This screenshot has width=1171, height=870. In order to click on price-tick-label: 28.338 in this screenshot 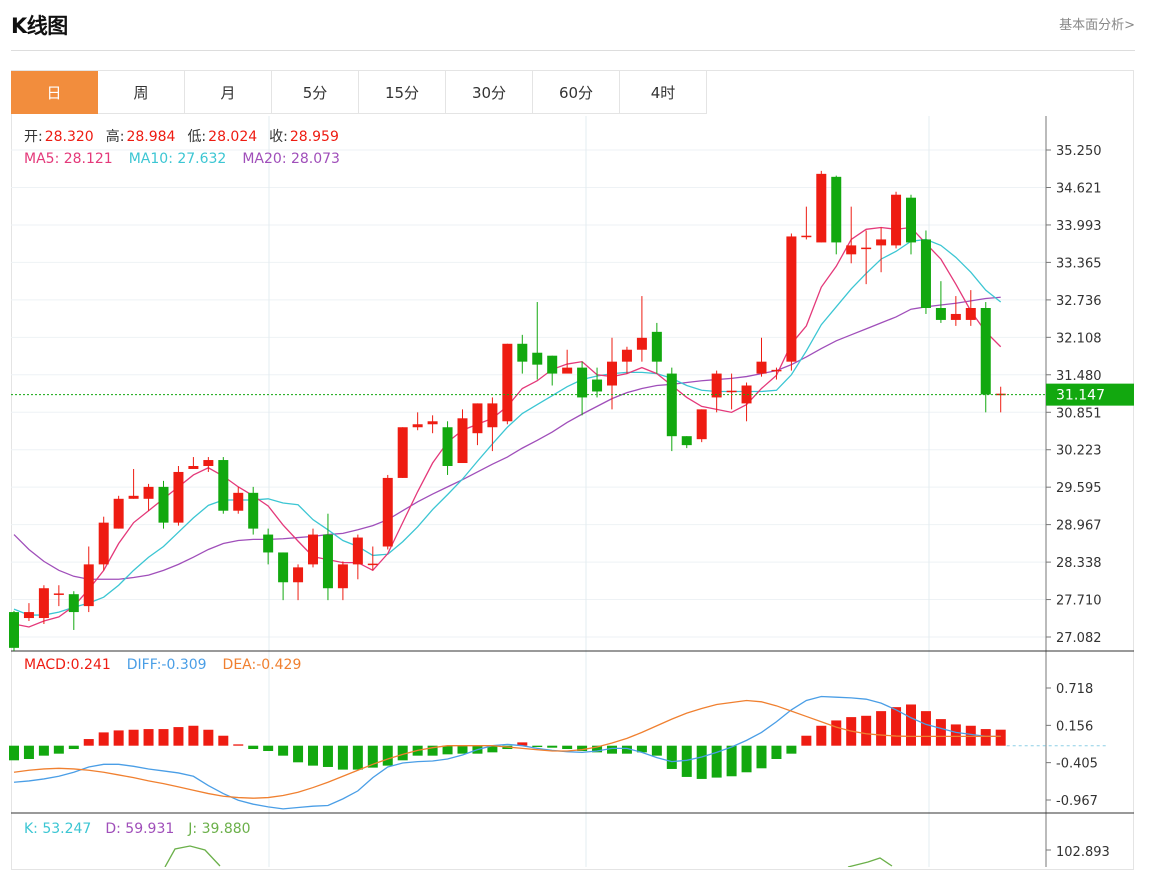, I will do `click(1079, 563)`.